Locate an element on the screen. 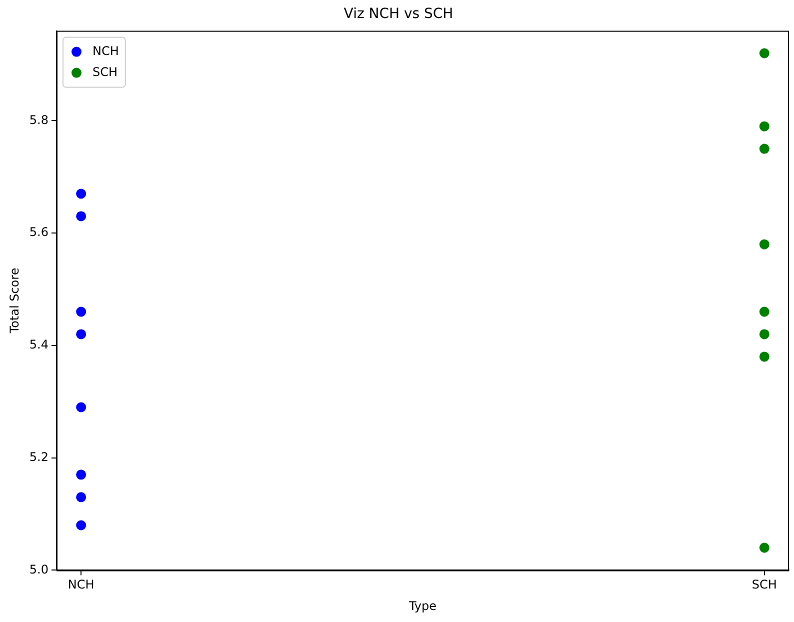 The image size is (794, 622). y-tick-label: 5.2 is located at coordinates (38, 457).